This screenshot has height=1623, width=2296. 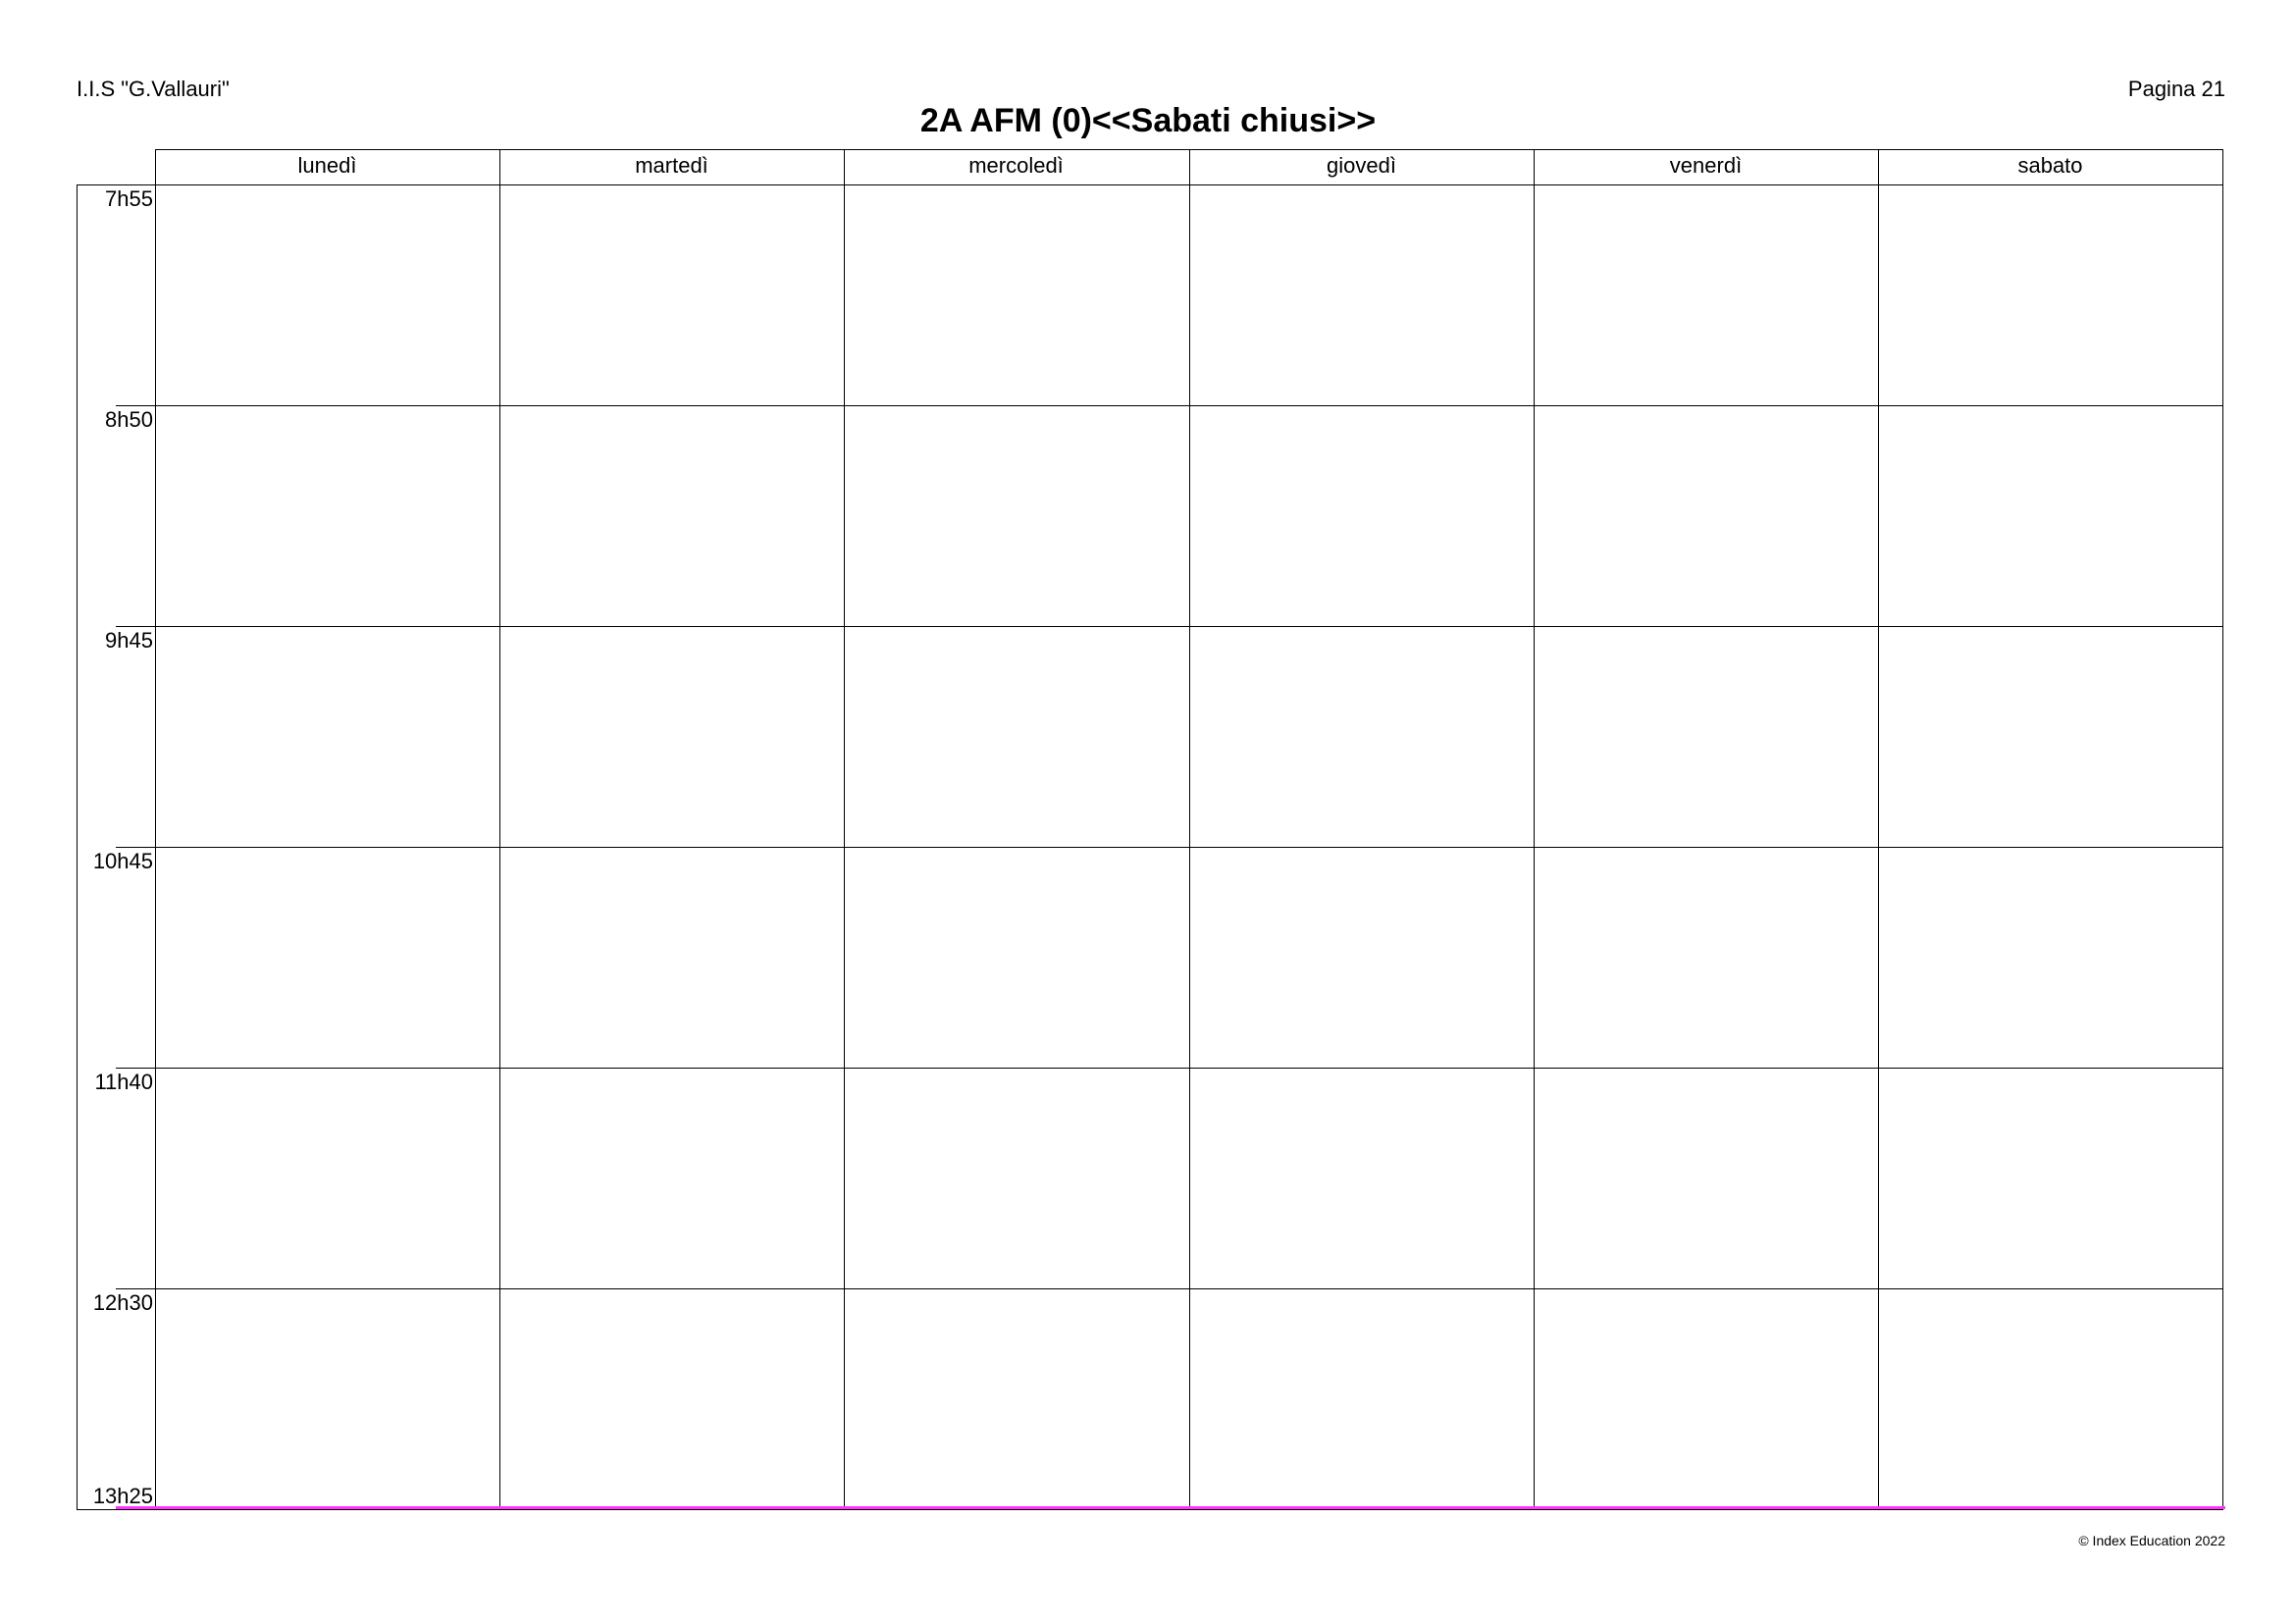 What do you see at coordinates (327, 165) in the screenshot?
I see `day-header: lunedì` at bounding box center [327, 165].